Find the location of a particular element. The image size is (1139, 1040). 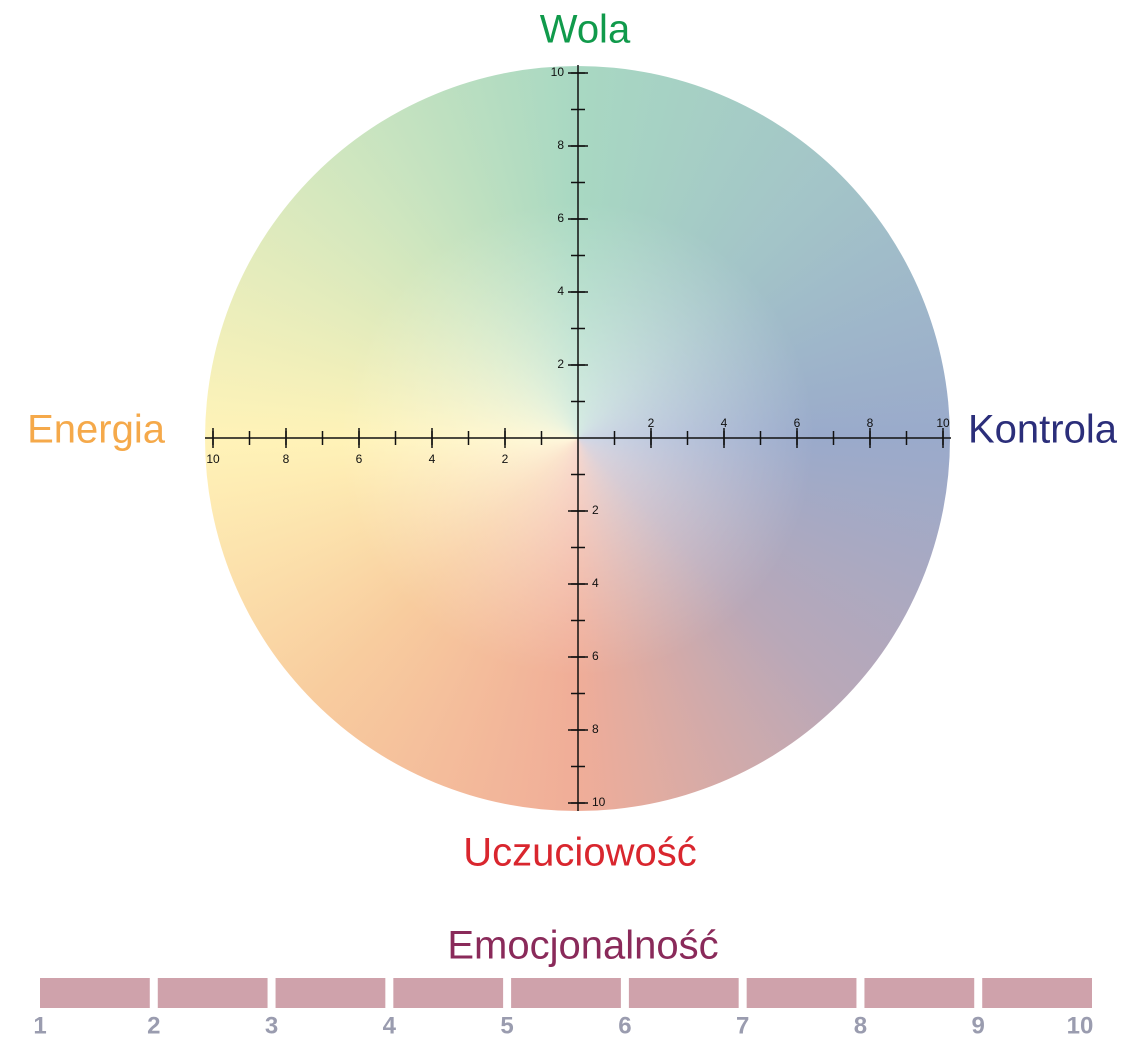

scale-label: 9 is located at coordinates (978, 1025).